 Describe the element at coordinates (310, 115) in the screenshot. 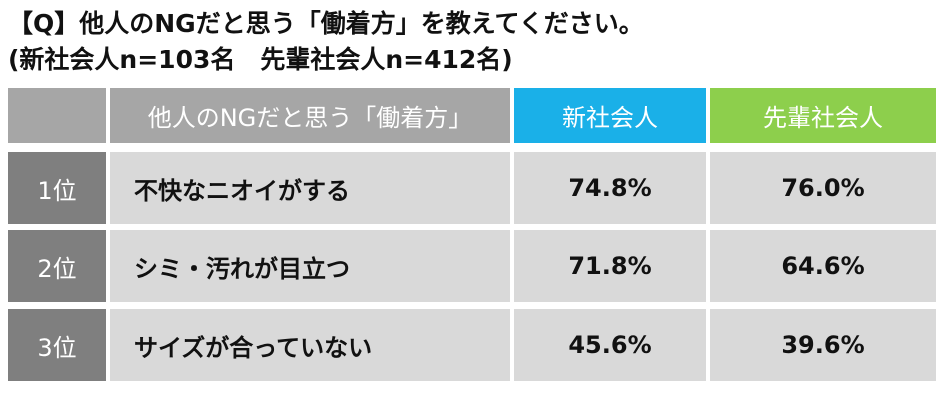

I see `header-item: 他人のNGだと思う「働着方」` at that location.